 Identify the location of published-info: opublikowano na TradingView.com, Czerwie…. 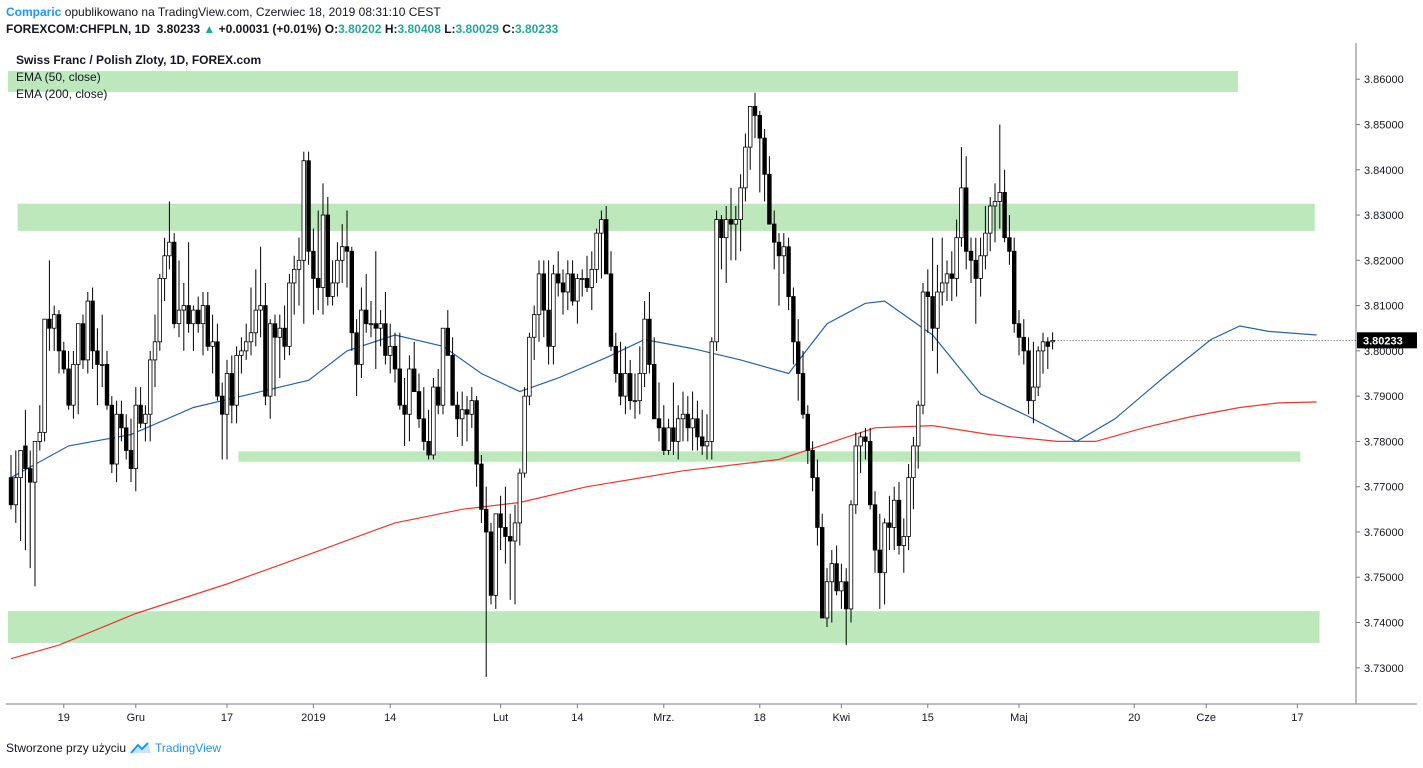
(252, 12).